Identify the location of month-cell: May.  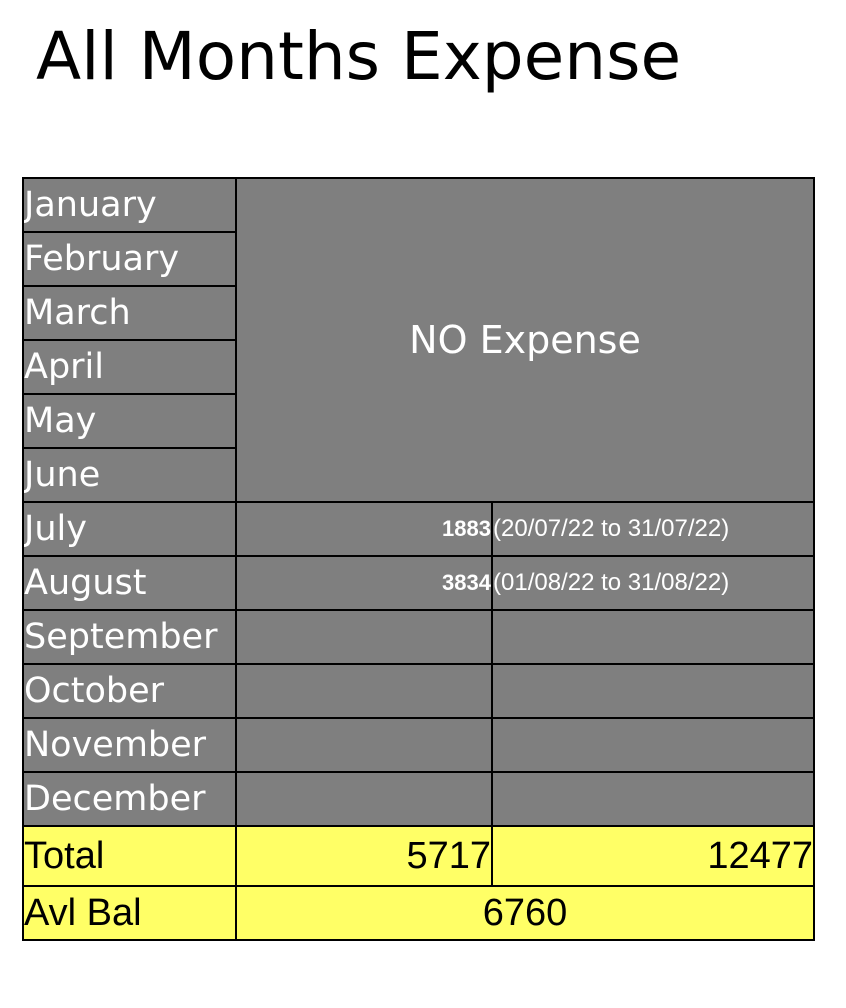
(129, 421).